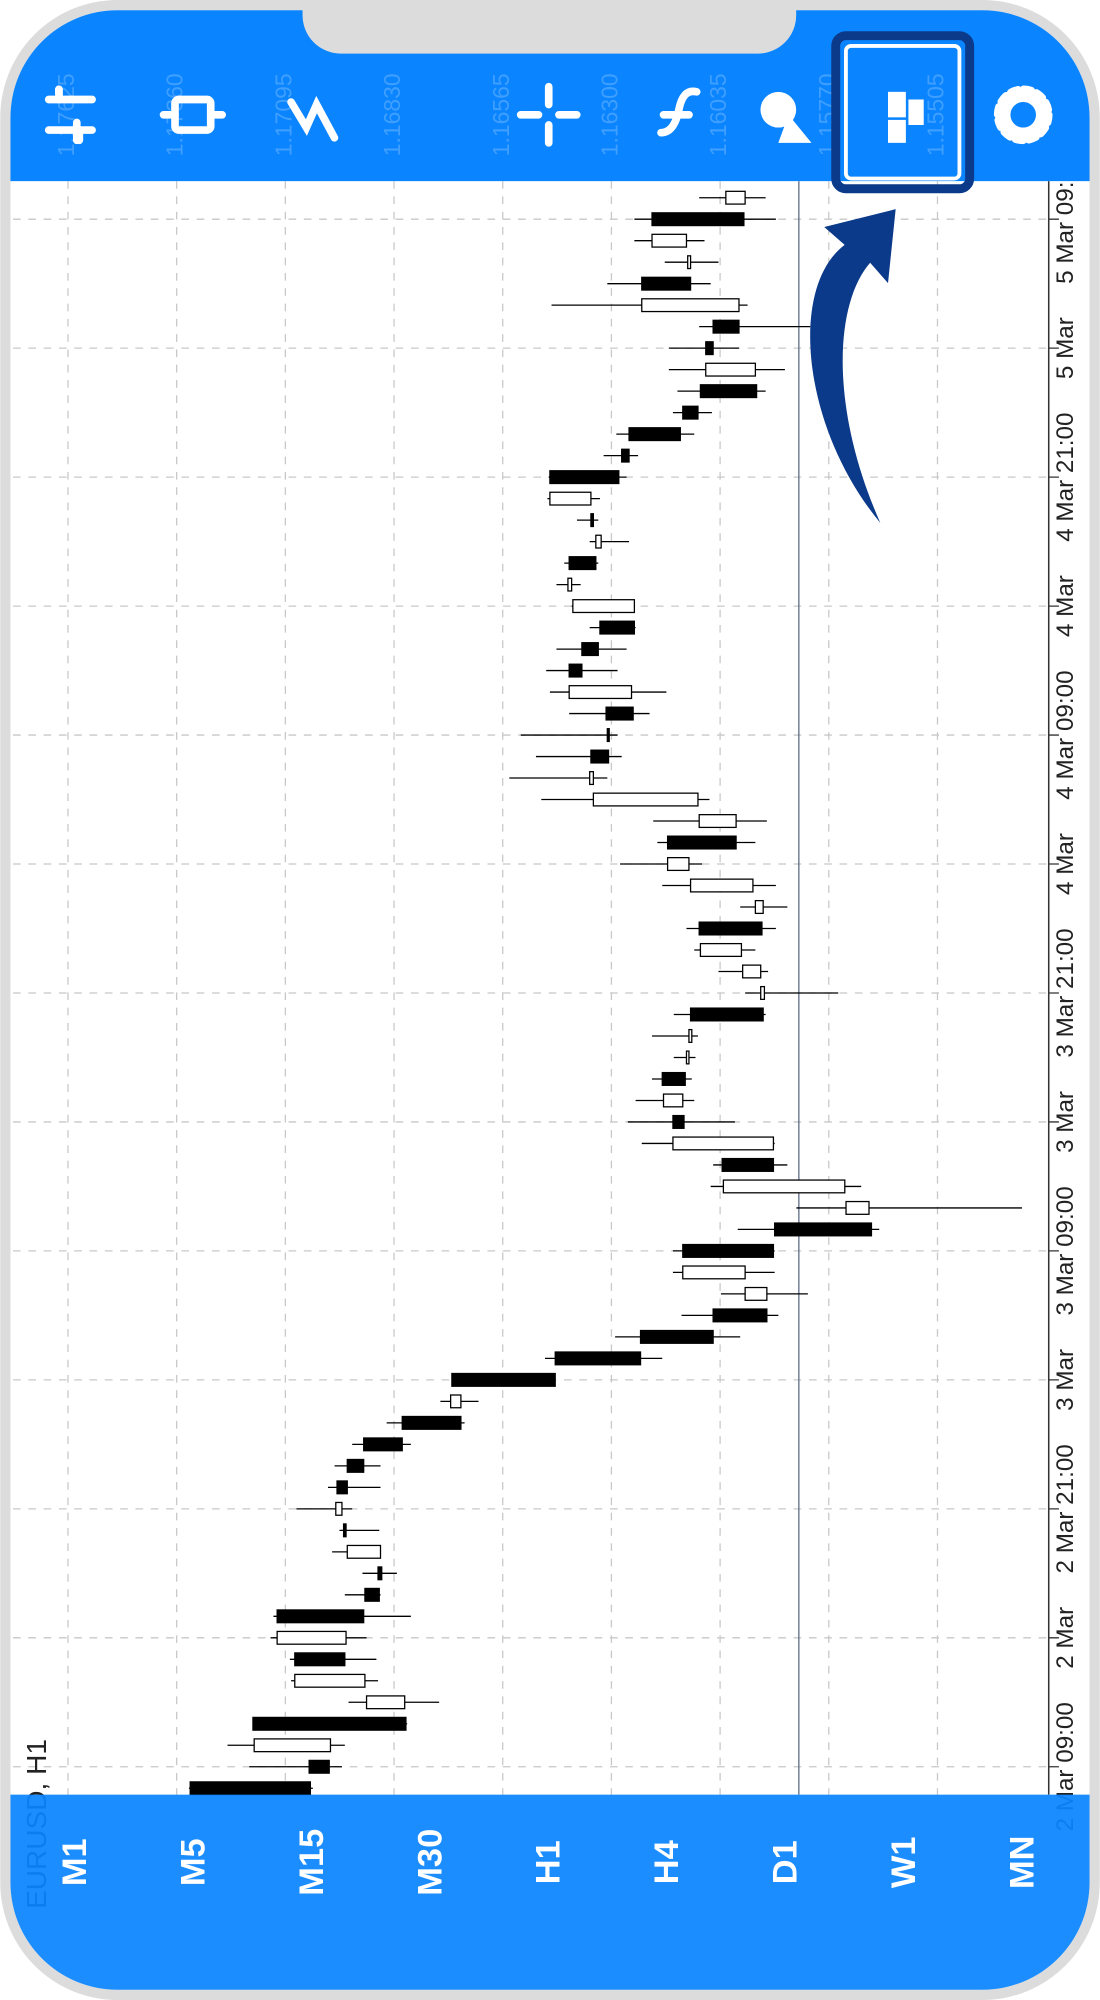  Describe the element at coordinates (430, 1862) in the screenshot. I see `timeframe-button: M30` at that location.